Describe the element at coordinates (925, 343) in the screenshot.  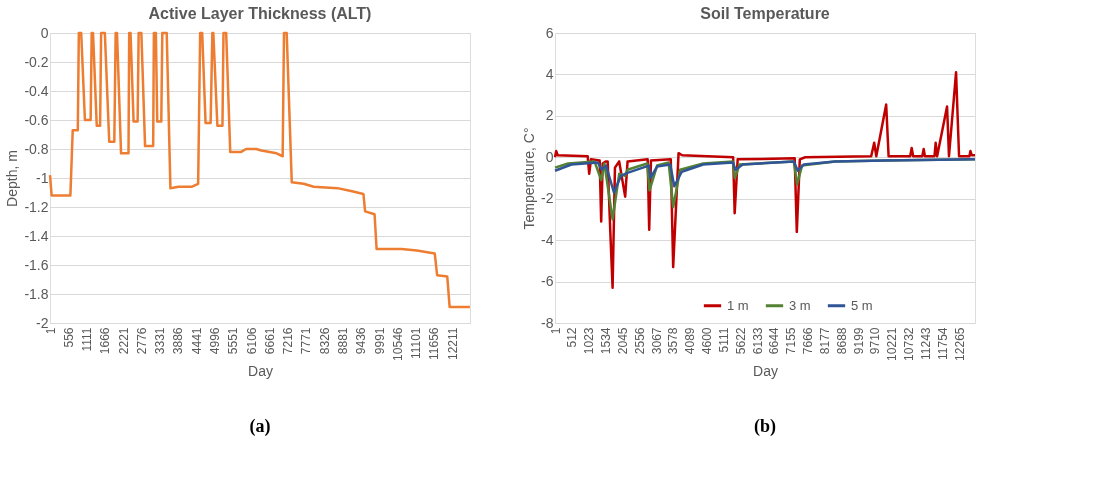
I see `x-tick-label: 11243` at that location.